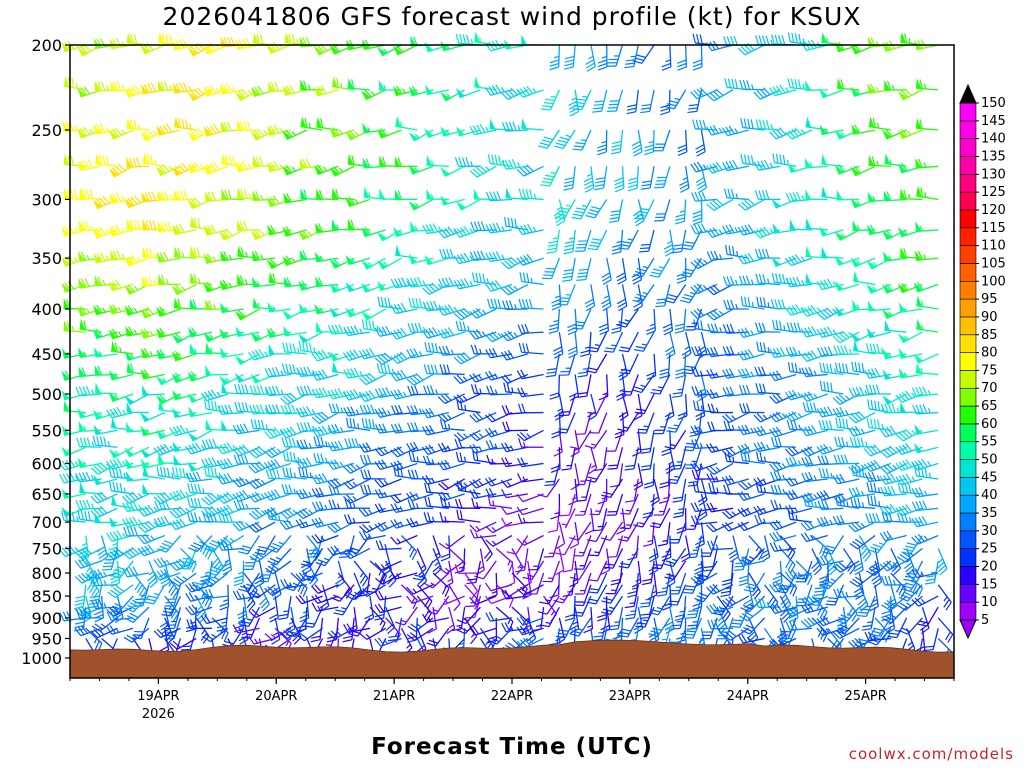  I want to click on y-tick-label: 950, so click(46, 638).